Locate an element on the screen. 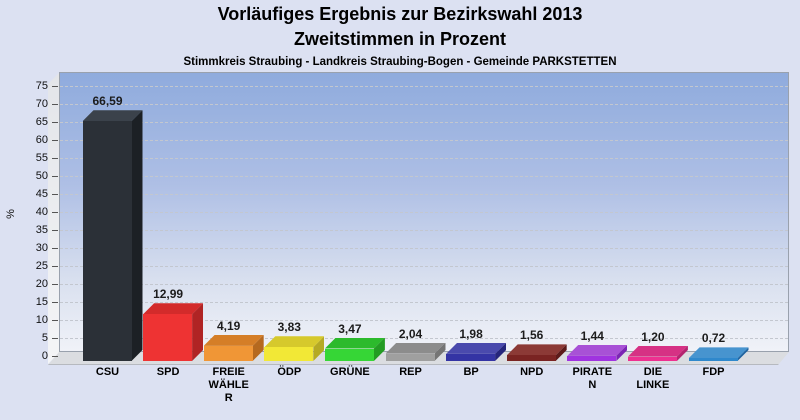 Image resolution: width=800 pixels, height=420 pixels. chart-title-line2: Zweitstimmen in Prozent is located at coordinates (400, 39).